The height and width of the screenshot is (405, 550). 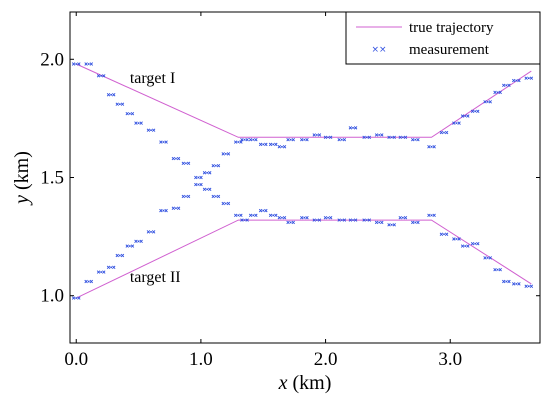 What do you see at coordinates (305, 383) in the screenshot?
I see `x-axis-label: x (km)` at bounding box center [305, 383].